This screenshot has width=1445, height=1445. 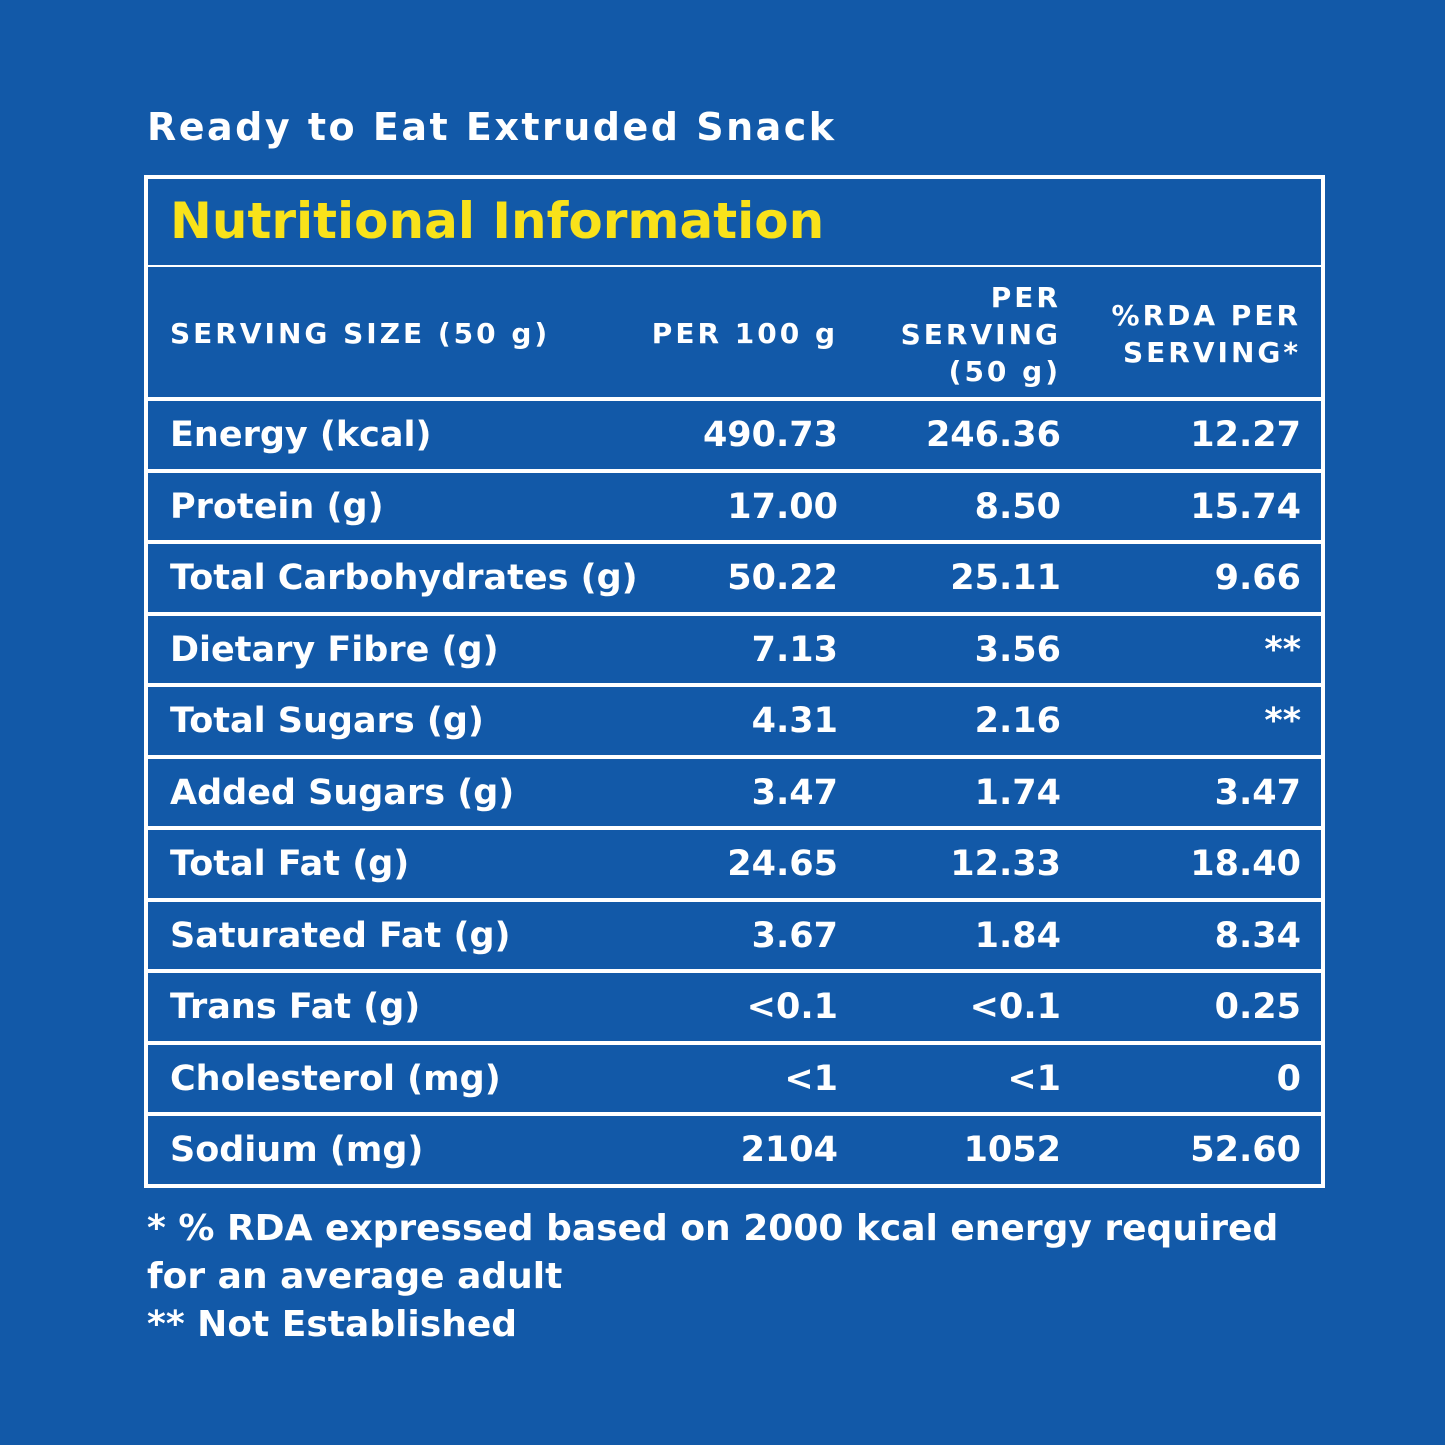 What do you see at coordinates (811, 1079) in the screenshot?
I see `value-per-100g: <1` at bounding box center [811, 1079].